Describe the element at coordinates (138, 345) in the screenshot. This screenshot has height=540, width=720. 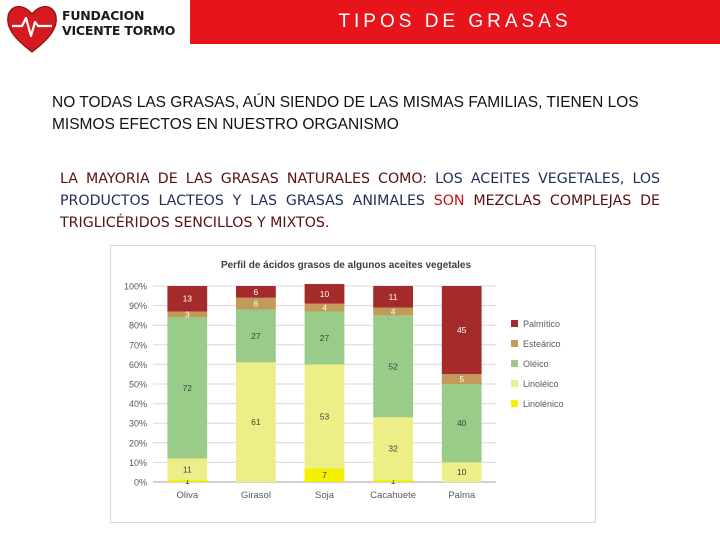
I see `y-tick-label: 70%` at that location.